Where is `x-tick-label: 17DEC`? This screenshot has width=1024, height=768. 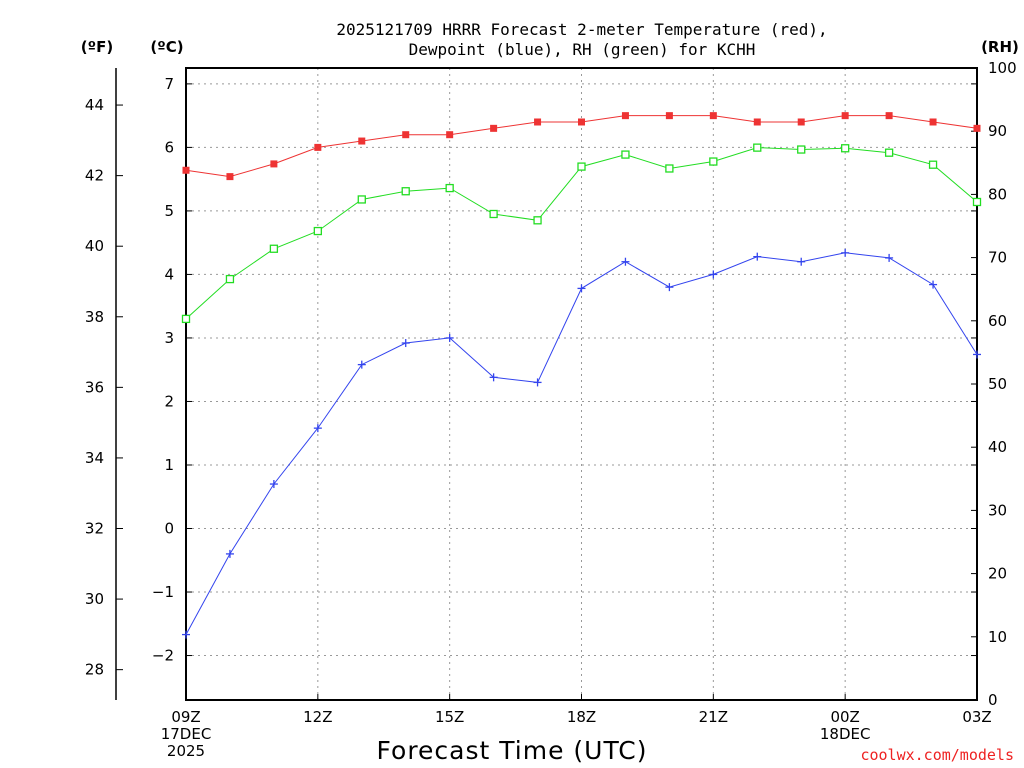 x-tick-label: 17DEC is located at coordinates (186, 734).